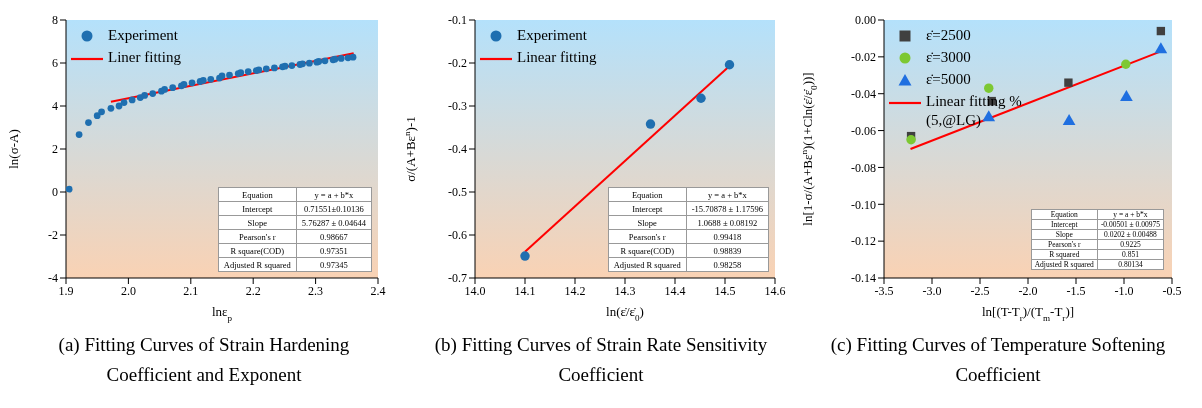 This screenshot has height=408, width=1202. Describe the element at coordinates (457, 20) in the screenshot. I see `y-tick-label: -0.1` at that location.